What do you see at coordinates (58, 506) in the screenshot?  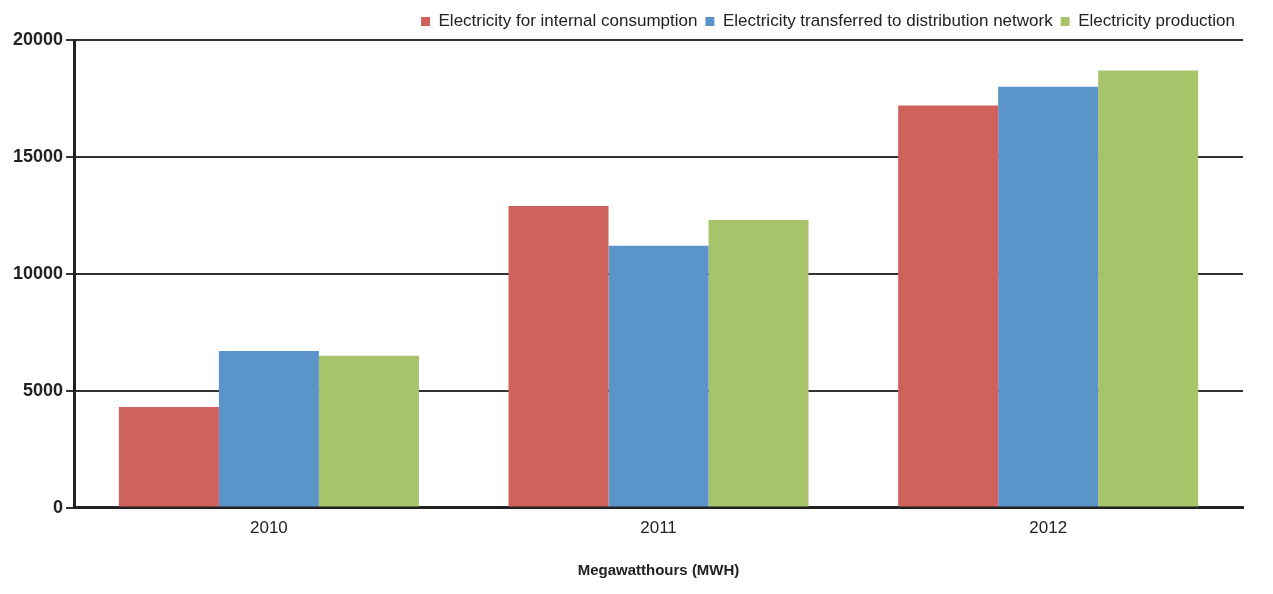 I see `y-tick-label: 0` at bounding box center [58, 506].